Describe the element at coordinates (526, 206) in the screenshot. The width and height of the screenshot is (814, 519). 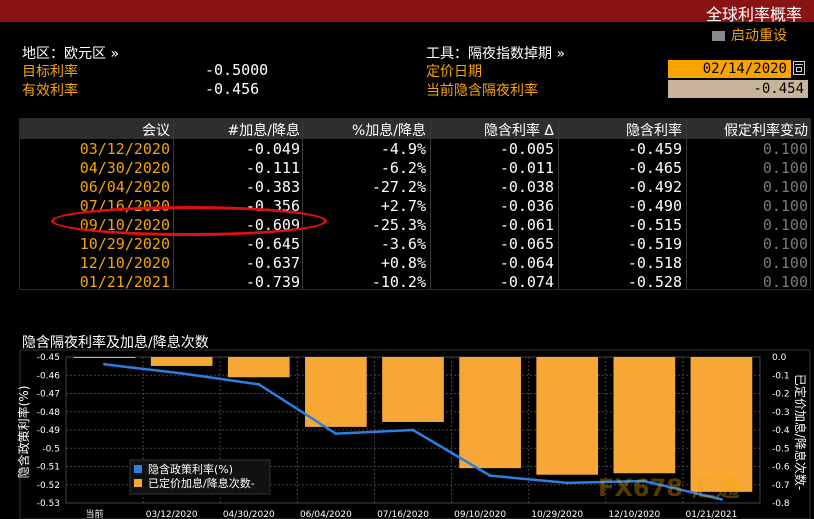
I see `cell-implied-delta: -0.036` at that location.